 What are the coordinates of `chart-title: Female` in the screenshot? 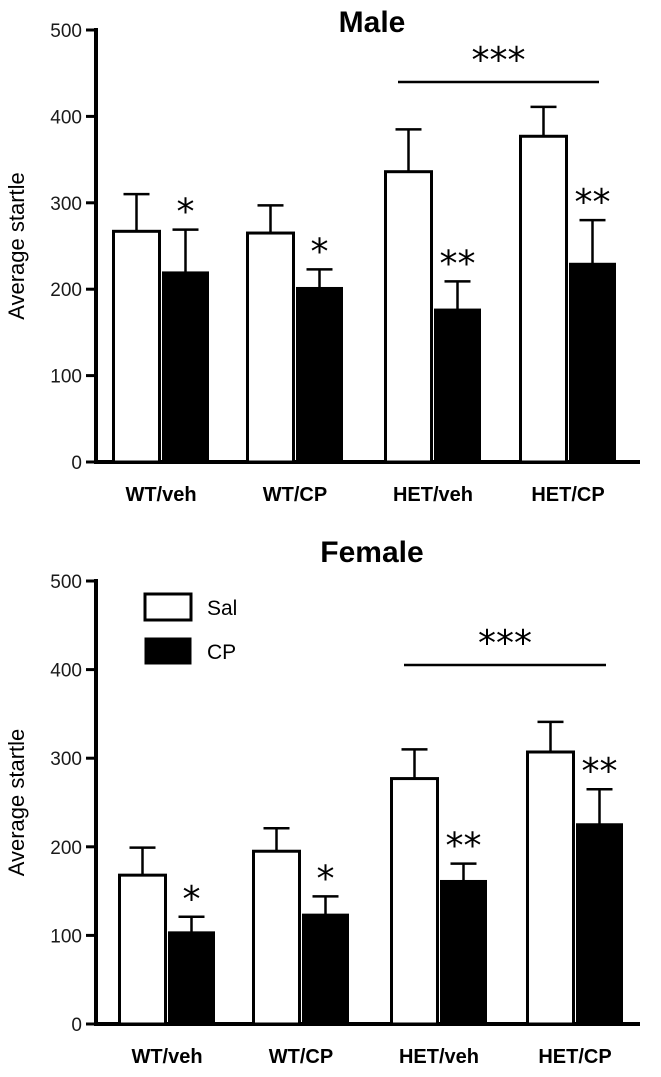 It's located at (371, 552).